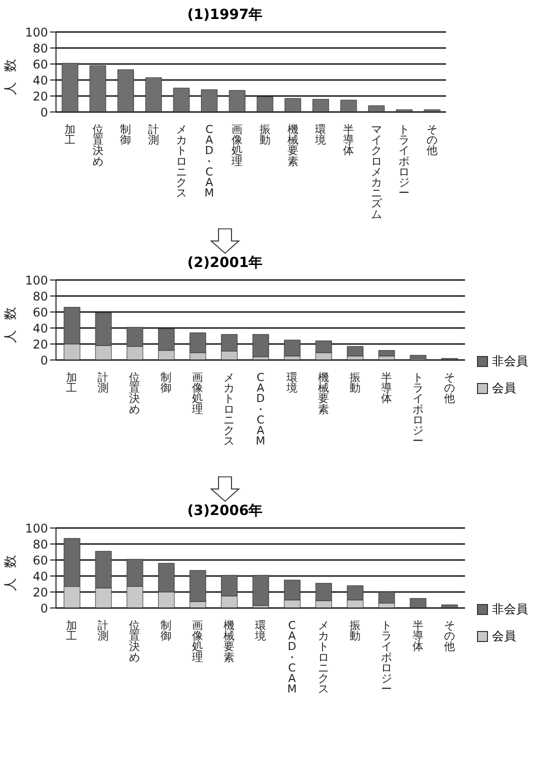 Image resolution: width=538 pixels, height=760 pixels. I want to click on category-label: マイクロメカニズム, so click(376, 172).